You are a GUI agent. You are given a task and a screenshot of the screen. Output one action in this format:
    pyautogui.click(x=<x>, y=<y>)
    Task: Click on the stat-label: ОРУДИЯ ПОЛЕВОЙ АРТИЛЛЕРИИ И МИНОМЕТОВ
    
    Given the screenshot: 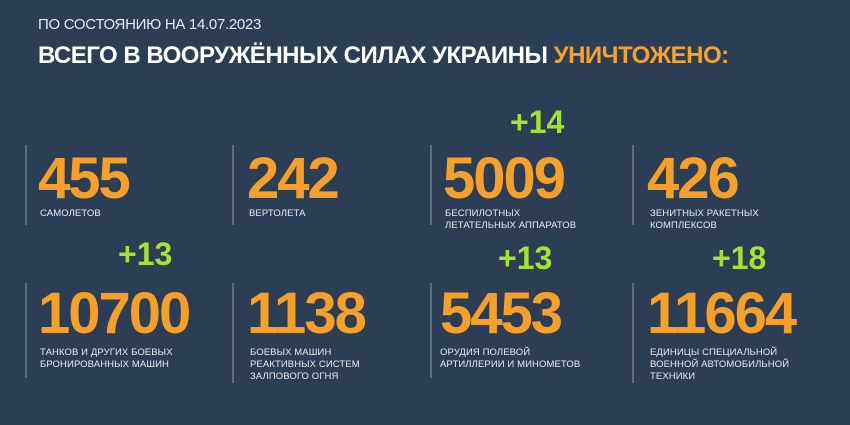 What is the action you would take?
    pyautogui.click(x=510, y=358)
    